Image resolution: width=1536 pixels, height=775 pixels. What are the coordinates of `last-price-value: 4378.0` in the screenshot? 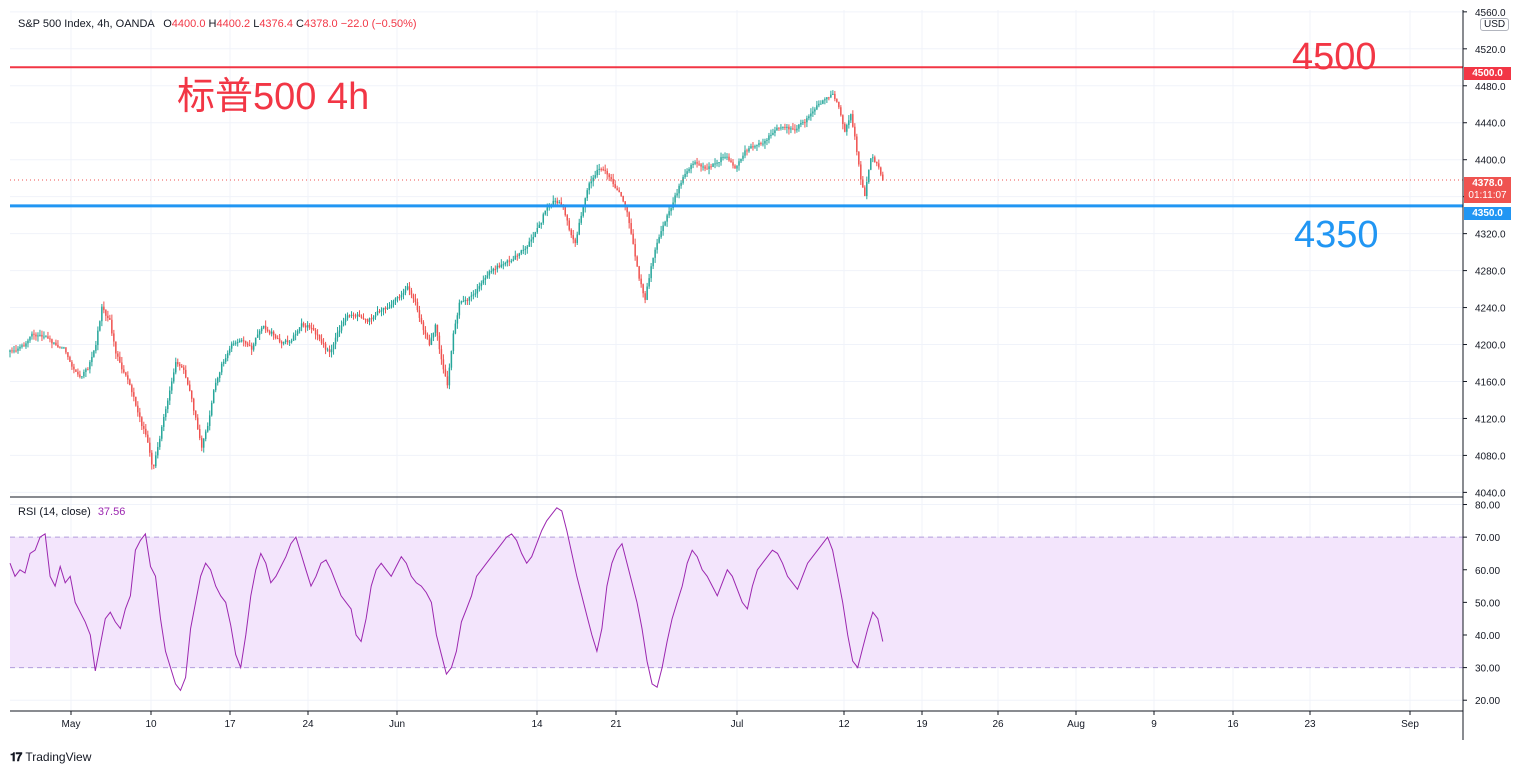 It's located at (1487, 183).